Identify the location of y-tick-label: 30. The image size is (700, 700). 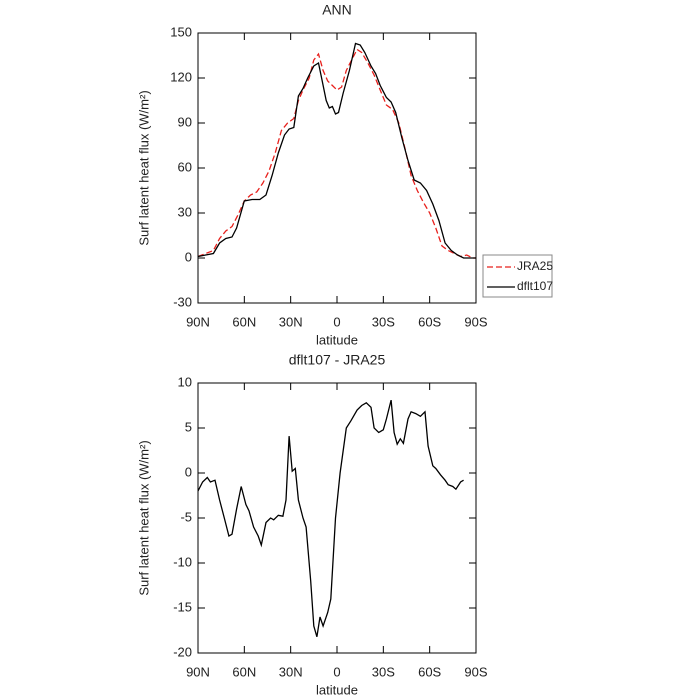
(185, 211).